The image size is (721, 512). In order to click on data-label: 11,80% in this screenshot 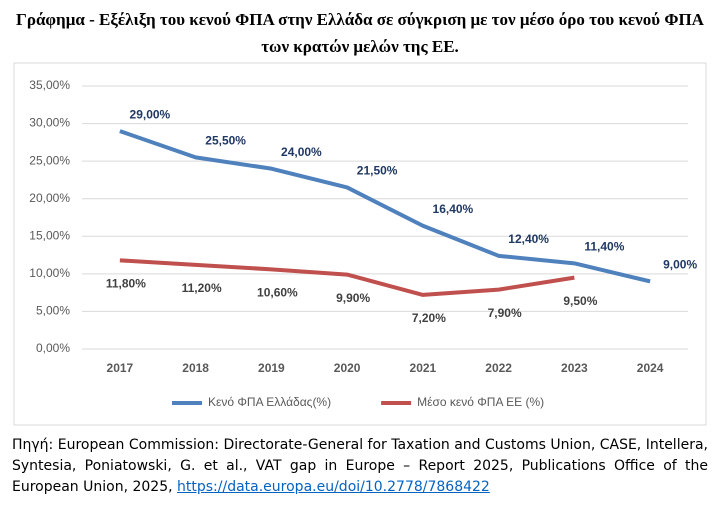, I will do `click(126, 284)`.